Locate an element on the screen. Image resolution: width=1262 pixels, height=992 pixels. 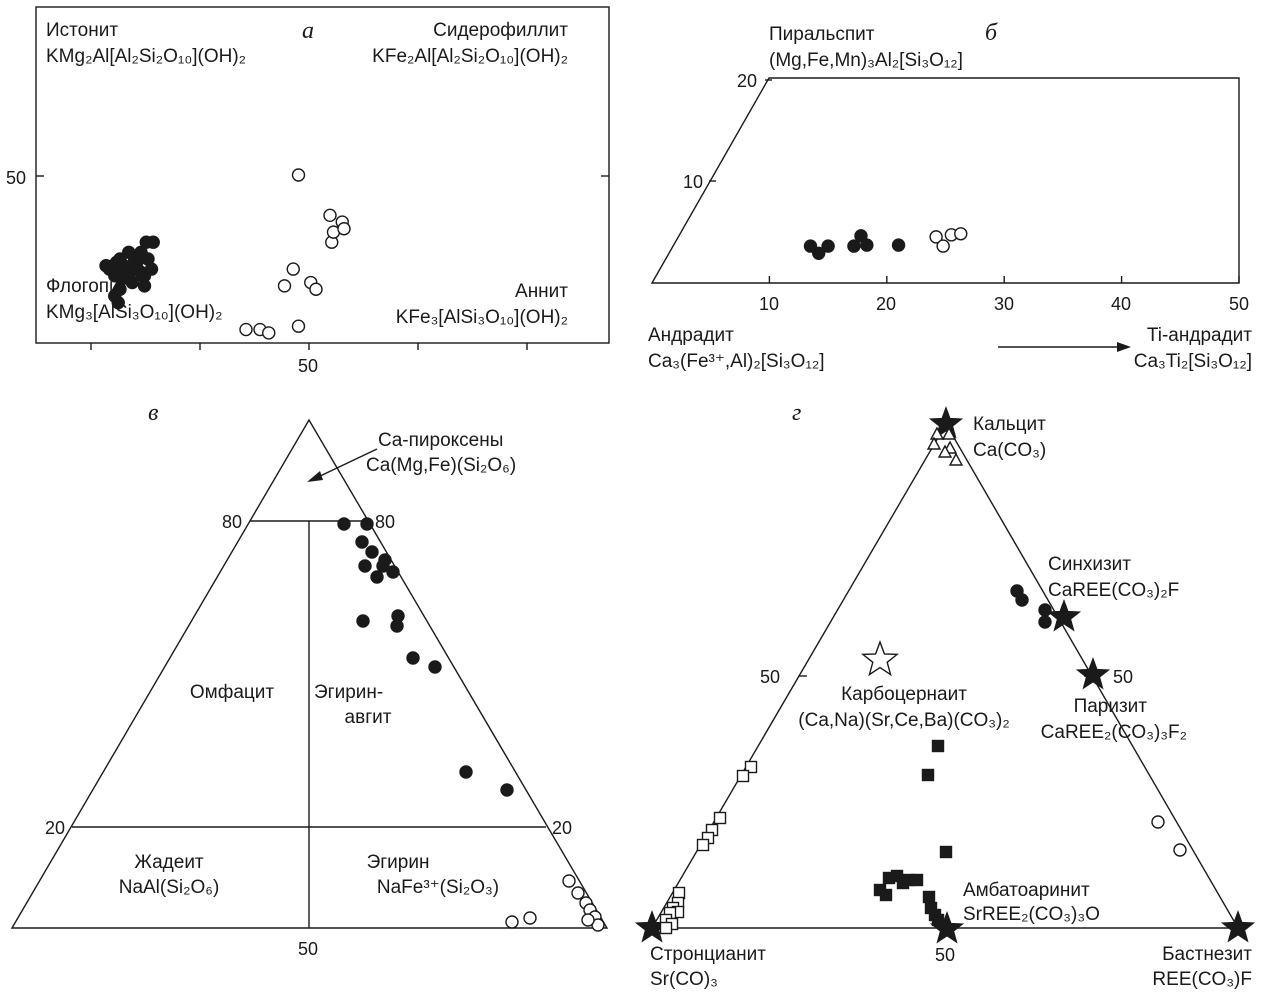
panel-c-letter: в is located at coordinates (153, 413).